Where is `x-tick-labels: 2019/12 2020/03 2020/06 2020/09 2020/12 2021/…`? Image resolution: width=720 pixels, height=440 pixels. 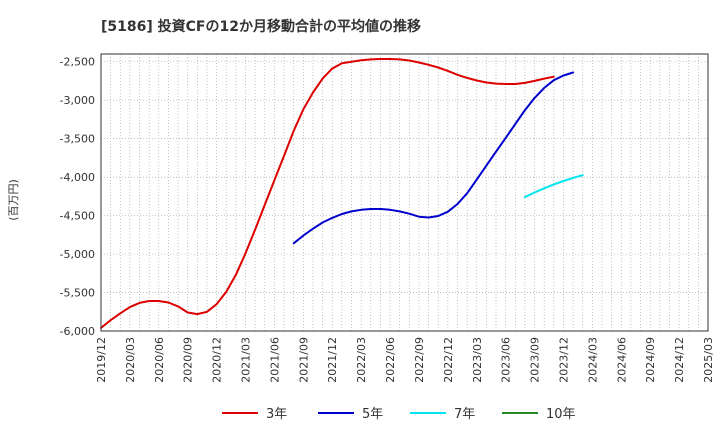
x-tick-labels: 2019/12 2020/03 2020/06 2020/09 2020/12 2021/… is located at coordinates (405, 360).